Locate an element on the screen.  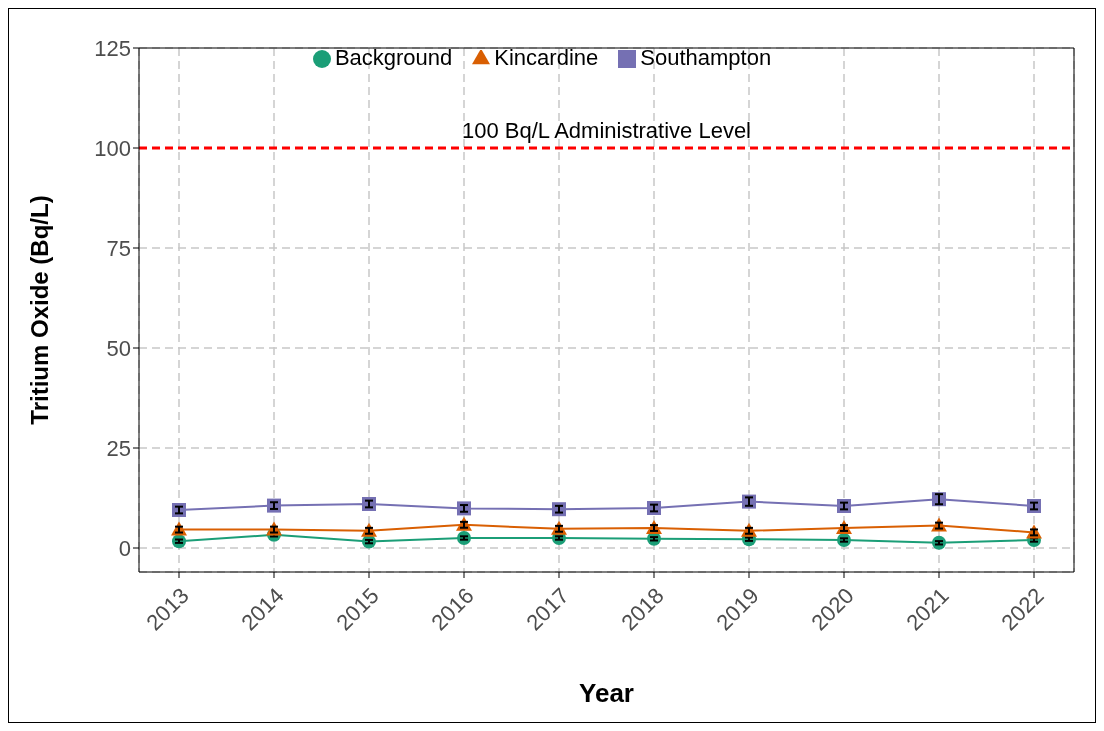
ref-line-label: 100 Bq/L Administrative Level is located at coordinates (606, 130).